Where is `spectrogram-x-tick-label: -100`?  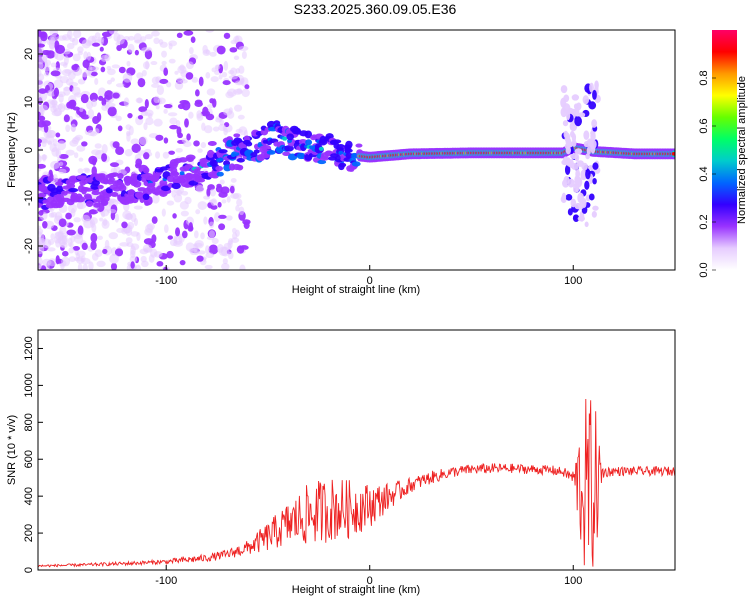 spectrogram-x-tick-label: -100 is located at coordinates (166, 281).